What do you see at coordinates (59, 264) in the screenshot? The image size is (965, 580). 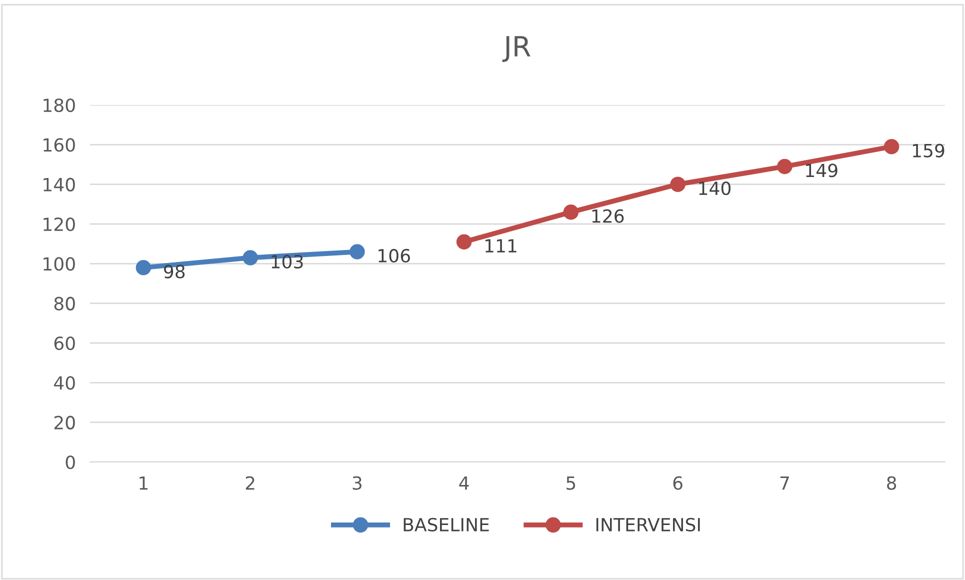 I see `y-tick-label: 100` at bounding box center [59, 264].